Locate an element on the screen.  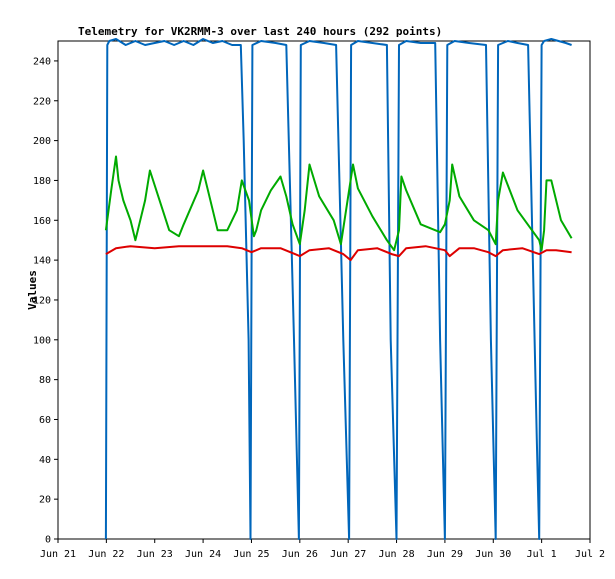
x-tick-label: Jun 30 is located at coordinates (493, 554).